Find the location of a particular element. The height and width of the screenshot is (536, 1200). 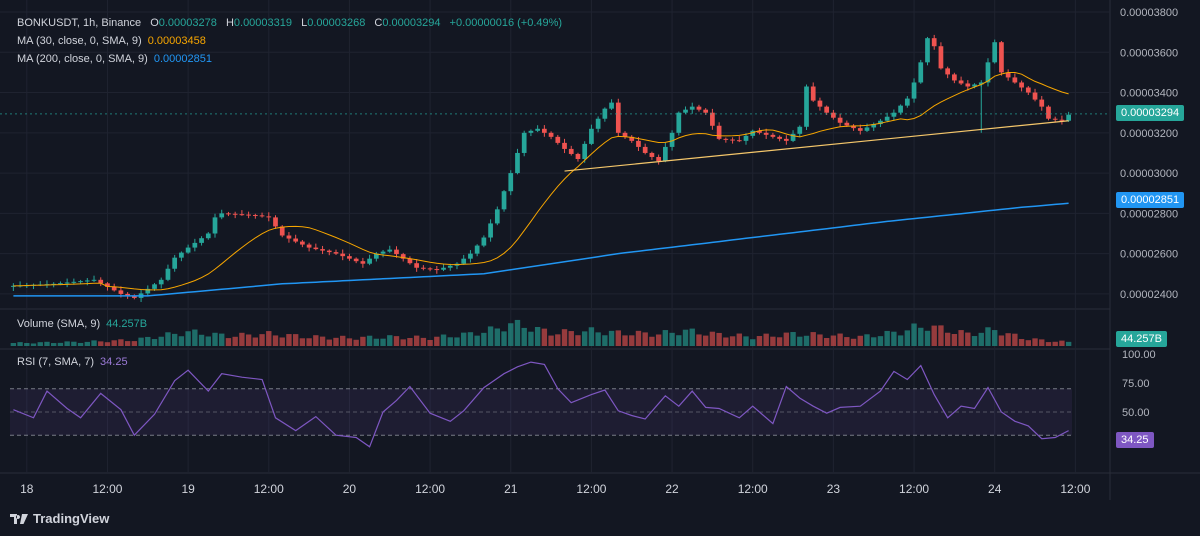

rsi-tick-label: 100.00 is located at coordinates (1139, 355).